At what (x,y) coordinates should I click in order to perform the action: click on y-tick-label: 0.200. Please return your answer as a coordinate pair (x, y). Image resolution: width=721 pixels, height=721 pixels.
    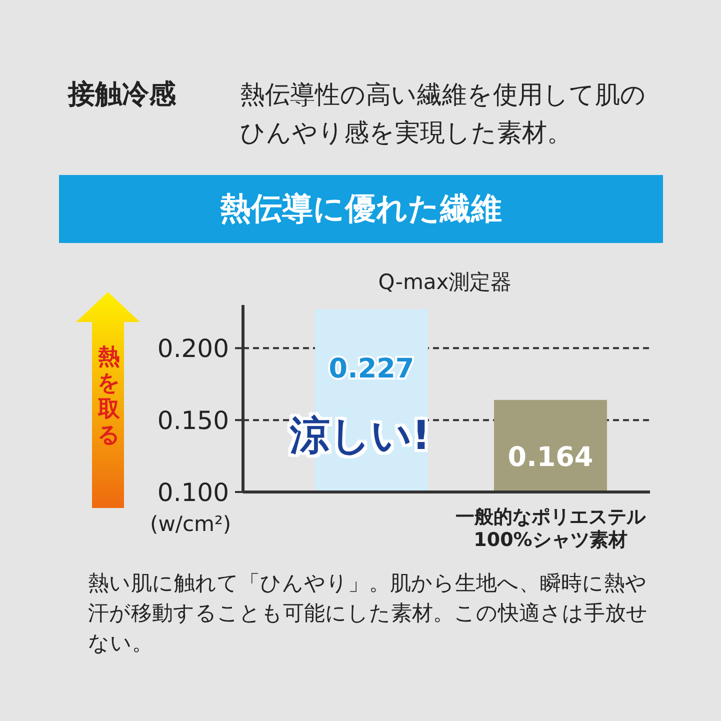
    Looking at the image, I should click on (193, 349).